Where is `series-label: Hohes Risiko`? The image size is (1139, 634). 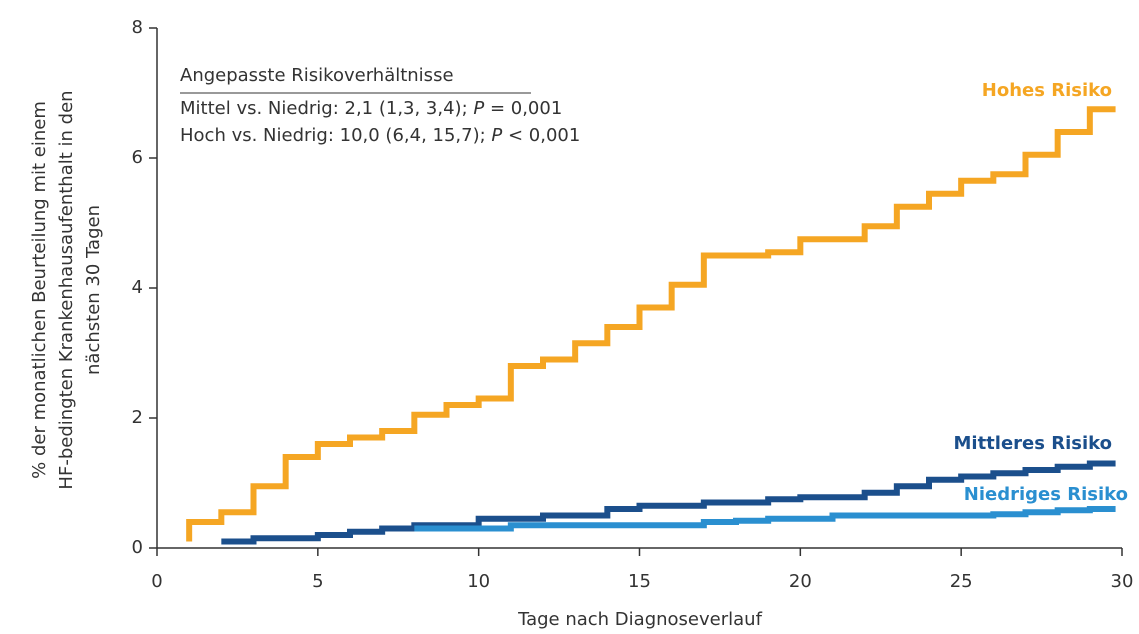 series-label: Hohes Risiko is located at coordinates (1047, 90).